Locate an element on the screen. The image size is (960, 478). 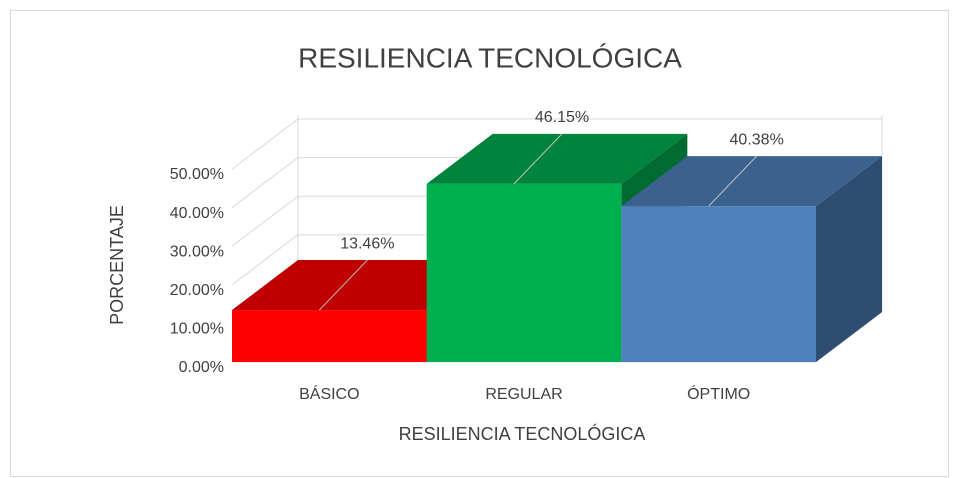
y-tick-label: 40.00% is located at coordinates (197, 213).